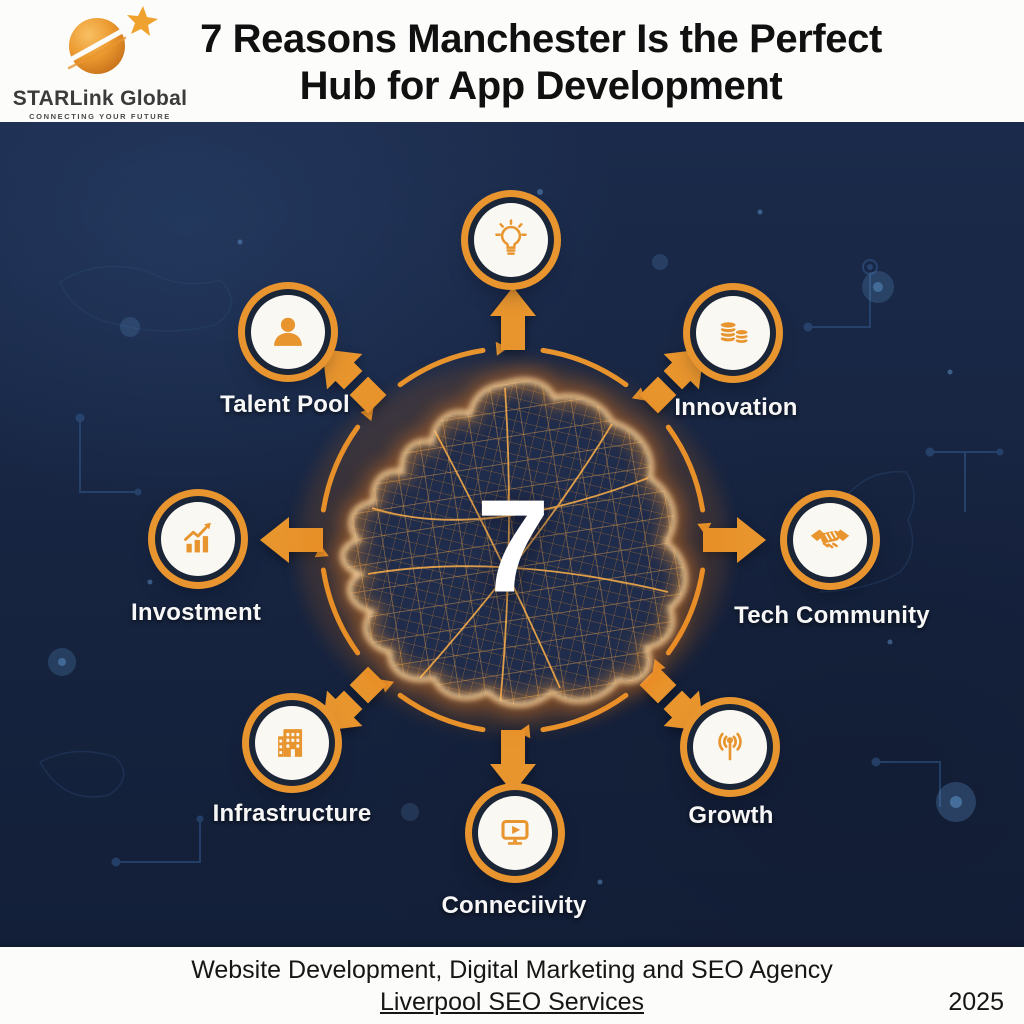 Image resolution: width=1024 pixels, height=1024 pixels. Describe the element at coordinates (109, 40) in the screenshot. I see `planet-star-logo-icon` at that location.